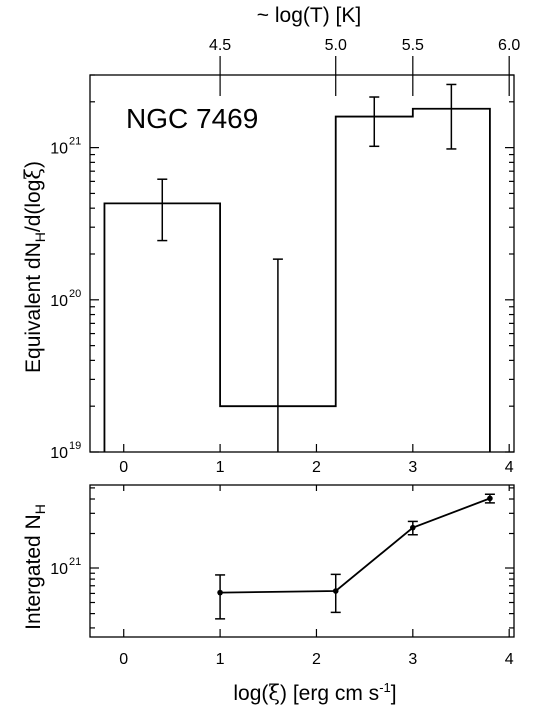 This screenshot has height=717, width=542. Describe the element at coordinates (34, 267) in the screenshot. I see `top-y-axis-title: Equivalent dNH/d(logξ)` at that location.